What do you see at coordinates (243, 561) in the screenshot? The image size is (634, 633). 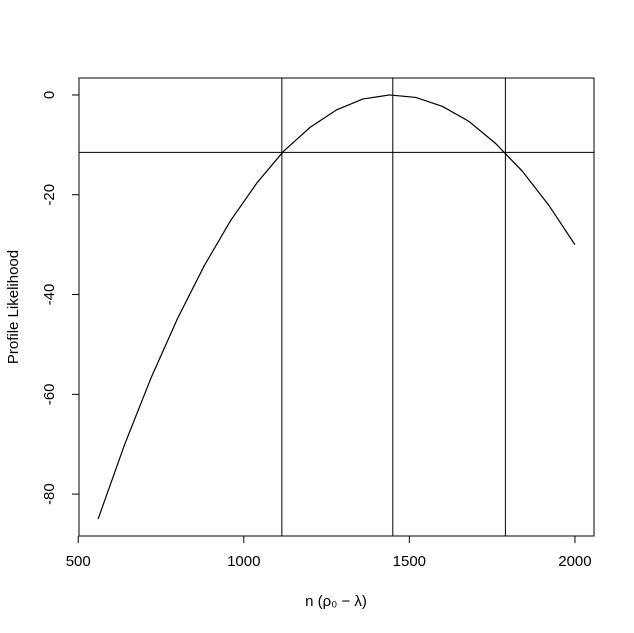 I see `x-tick-label: 1000` at bounding box center [243, 561].